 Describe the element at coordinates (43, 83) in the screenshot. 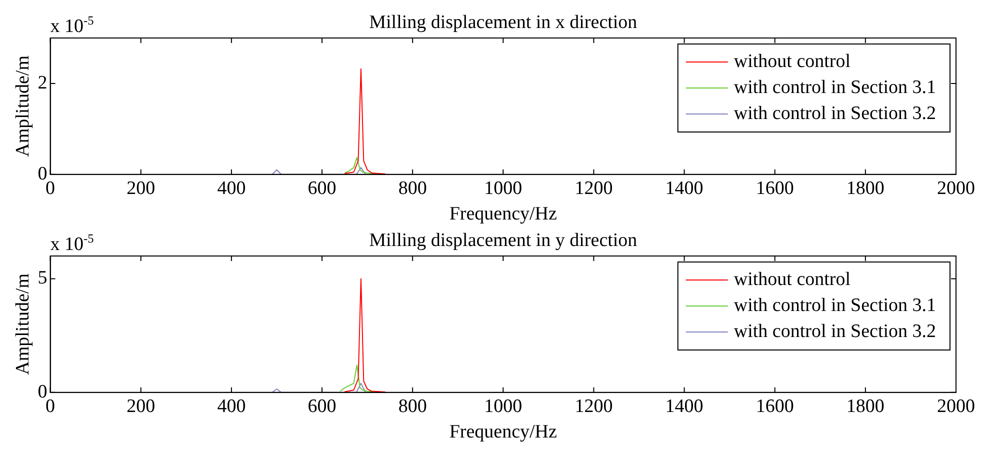

I see `y-tick-label: 2` at that location.